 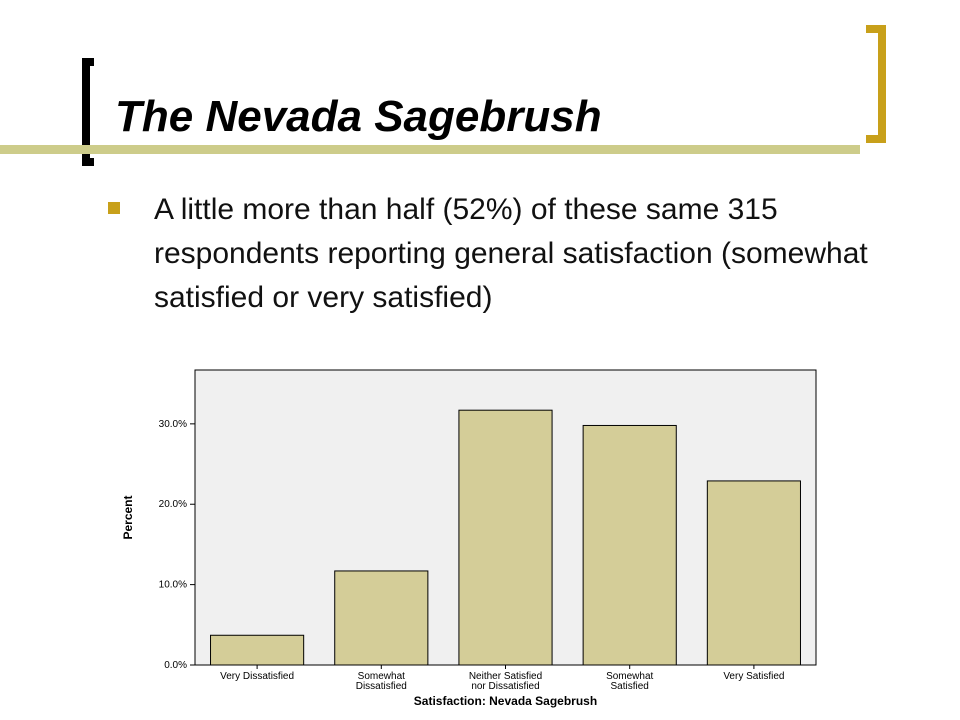 I want to click on x-tick-label: nor Dissatisfied, so click(x=505, y=686).